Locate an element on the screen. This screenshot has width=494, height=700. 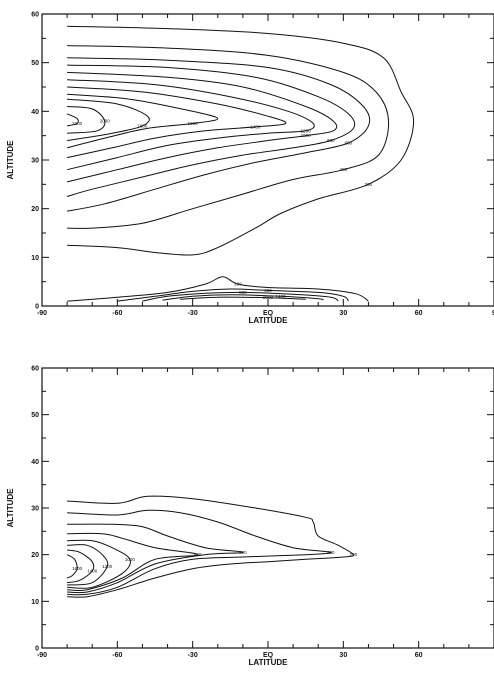
contour-label: 1800 is located at coordinates (142, 125).